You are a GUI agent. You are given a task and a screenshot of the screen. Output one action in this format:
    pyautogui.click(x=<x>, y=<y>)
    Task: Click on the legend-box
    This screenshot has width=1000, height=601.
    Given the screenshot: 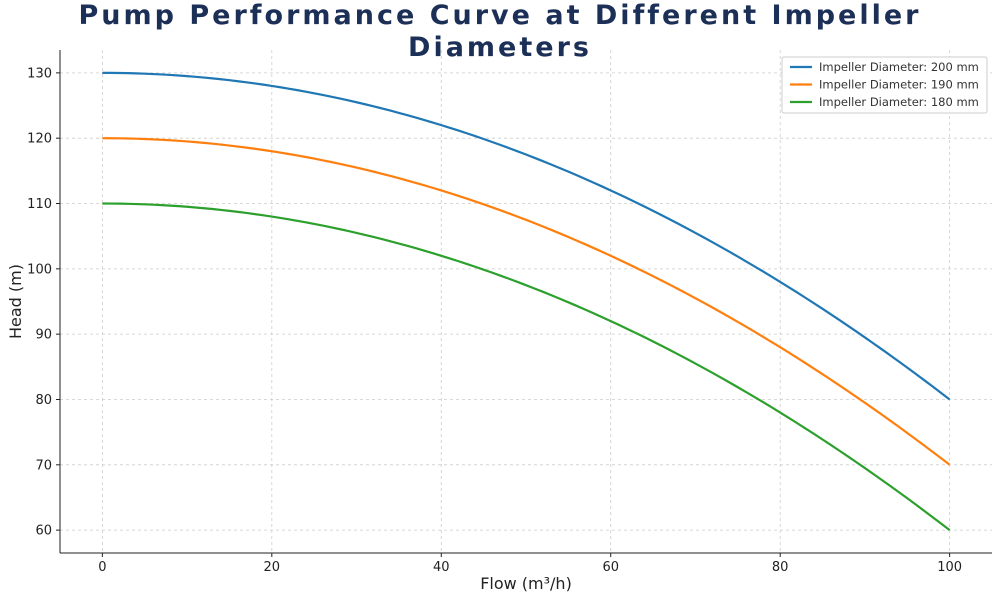 What is the action you would take?
    pyautogui.click(x=884, y=85)
    